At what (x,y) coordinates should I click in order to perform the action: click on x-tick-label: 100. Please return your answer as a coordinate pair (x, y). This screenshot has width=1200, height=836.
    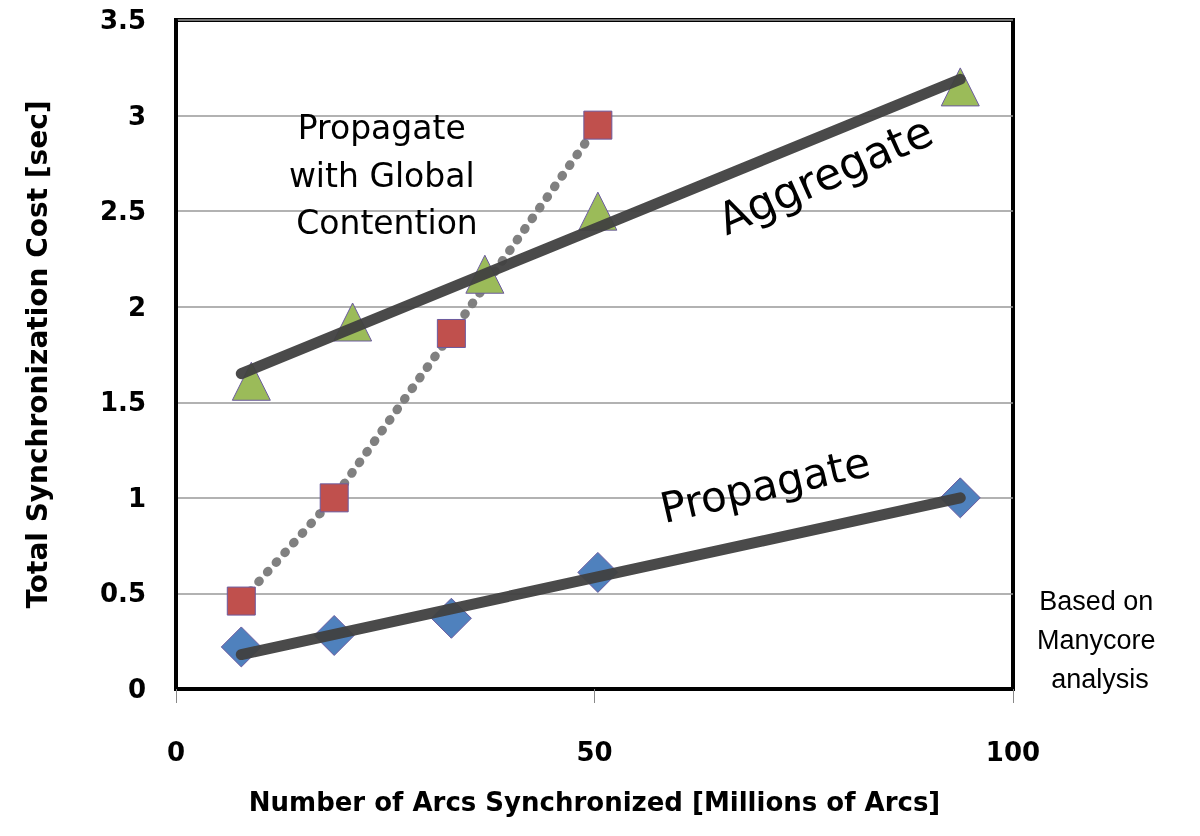
    Looking at the image, I should click on (1013, 752).